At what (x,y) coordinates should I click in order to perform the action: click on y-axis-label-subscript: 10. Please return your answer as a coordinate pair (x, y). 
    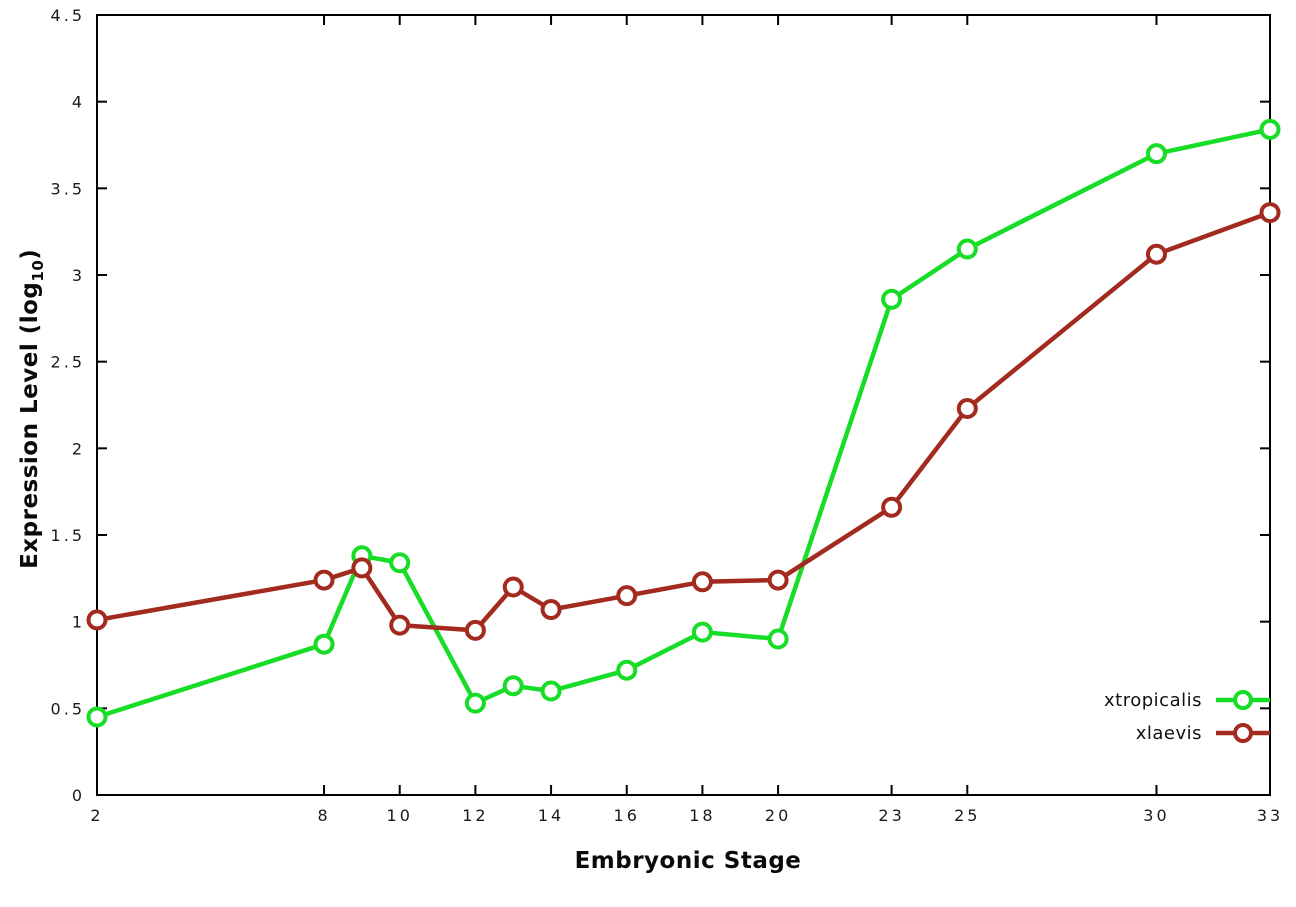
    Looking at the image, I should click on (37, 270).